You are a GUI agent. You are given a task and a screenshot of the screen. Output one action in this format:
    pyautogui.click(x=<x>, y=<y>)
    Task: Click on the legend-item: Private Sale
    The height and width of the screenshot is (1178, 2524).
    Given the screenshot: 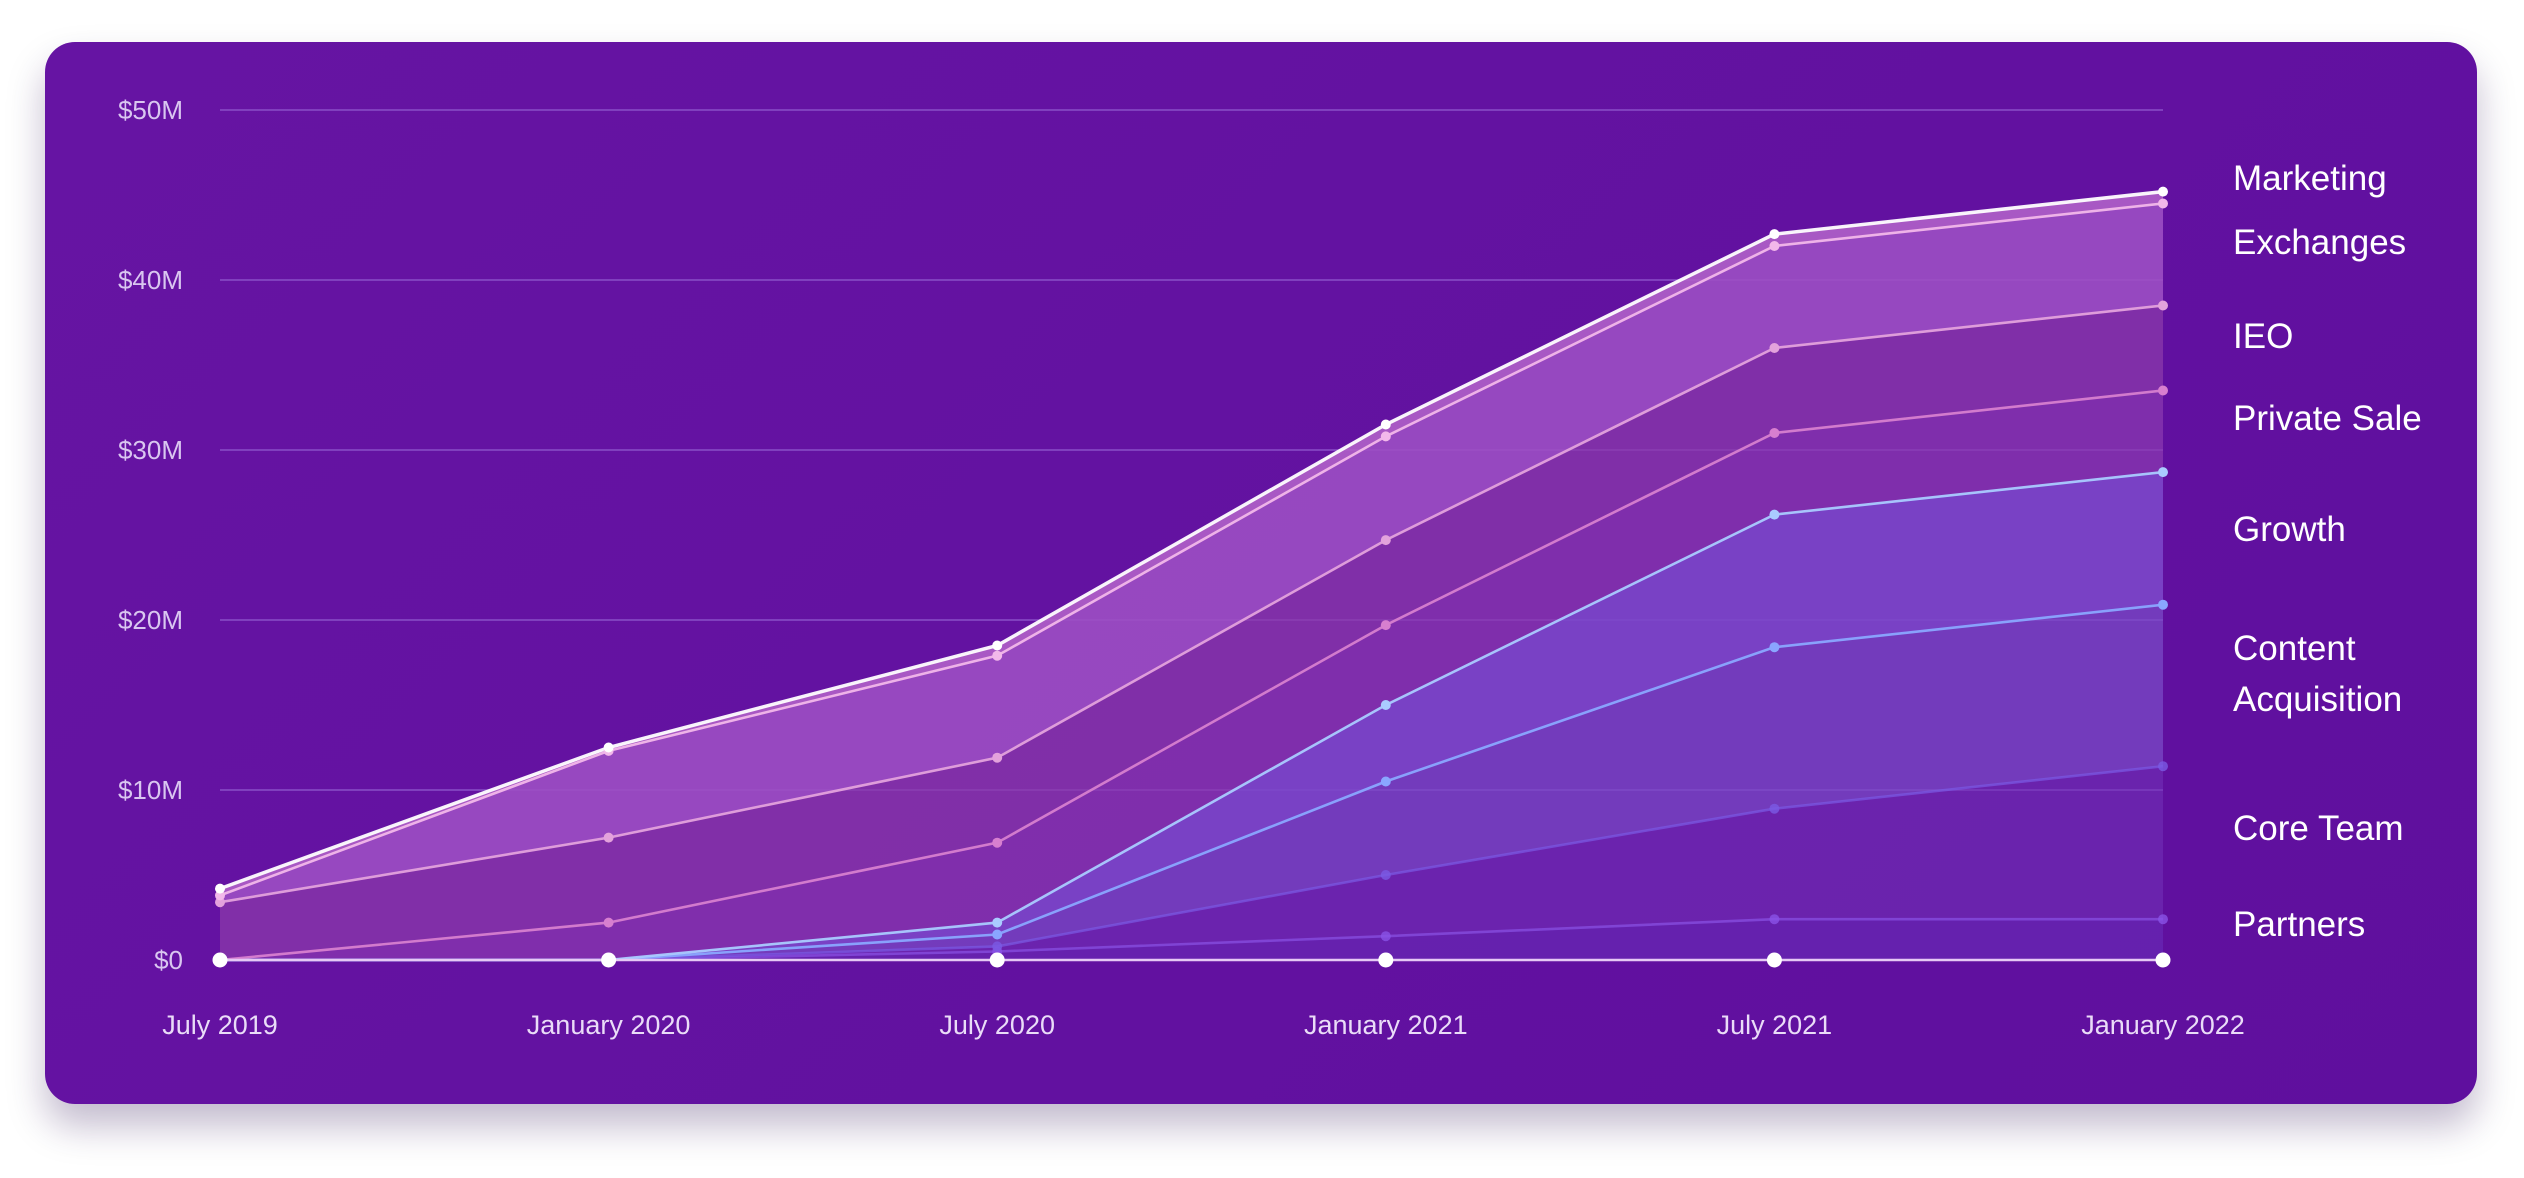 What is the action you would take?
    pyautogui.click(x=2327, y=418)
    